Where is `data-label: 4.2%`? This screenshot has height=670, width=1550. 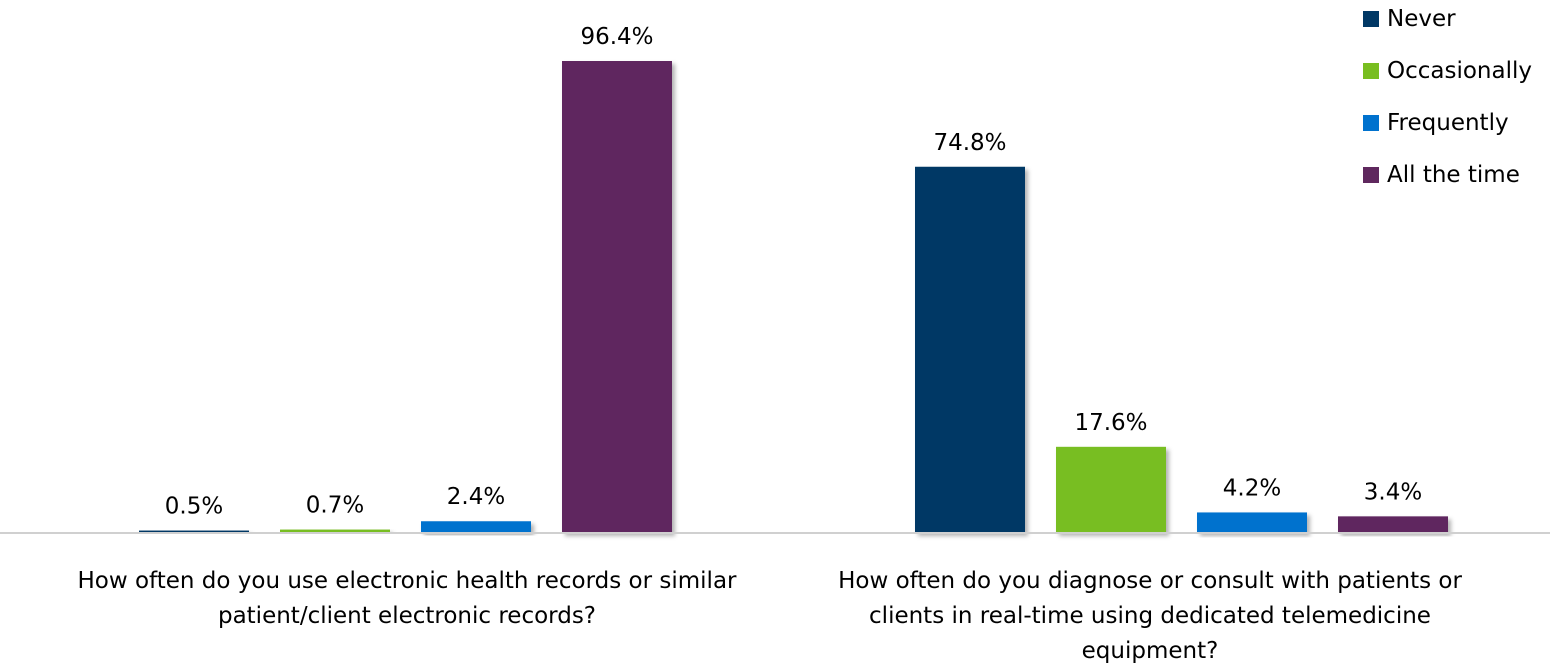 data-label: 4.2% is located at coordinates (1252, 488).